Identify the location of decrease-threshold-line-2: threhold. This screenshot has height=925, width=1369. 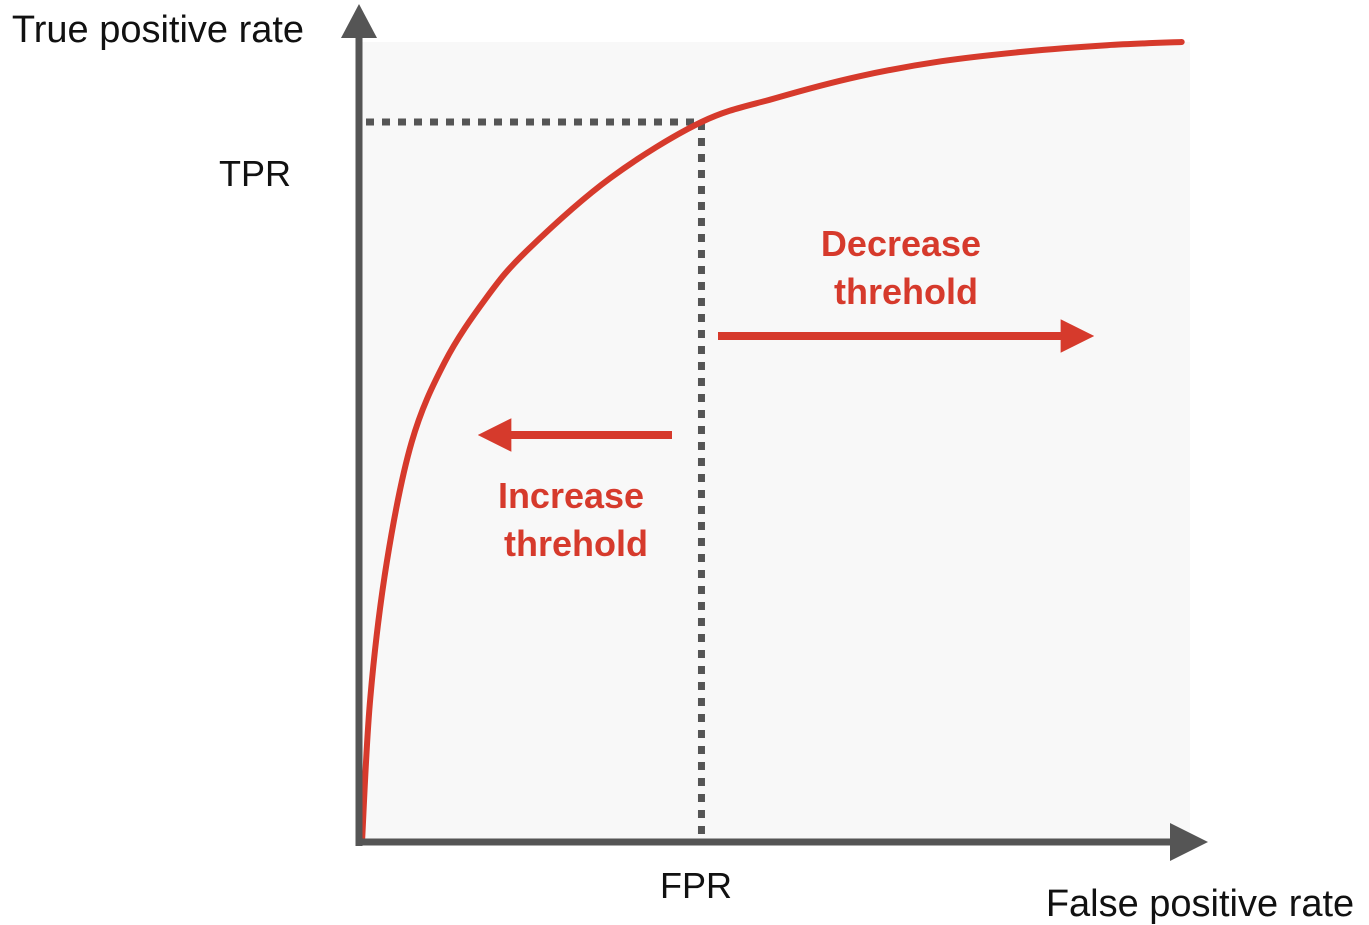
(906, 291).